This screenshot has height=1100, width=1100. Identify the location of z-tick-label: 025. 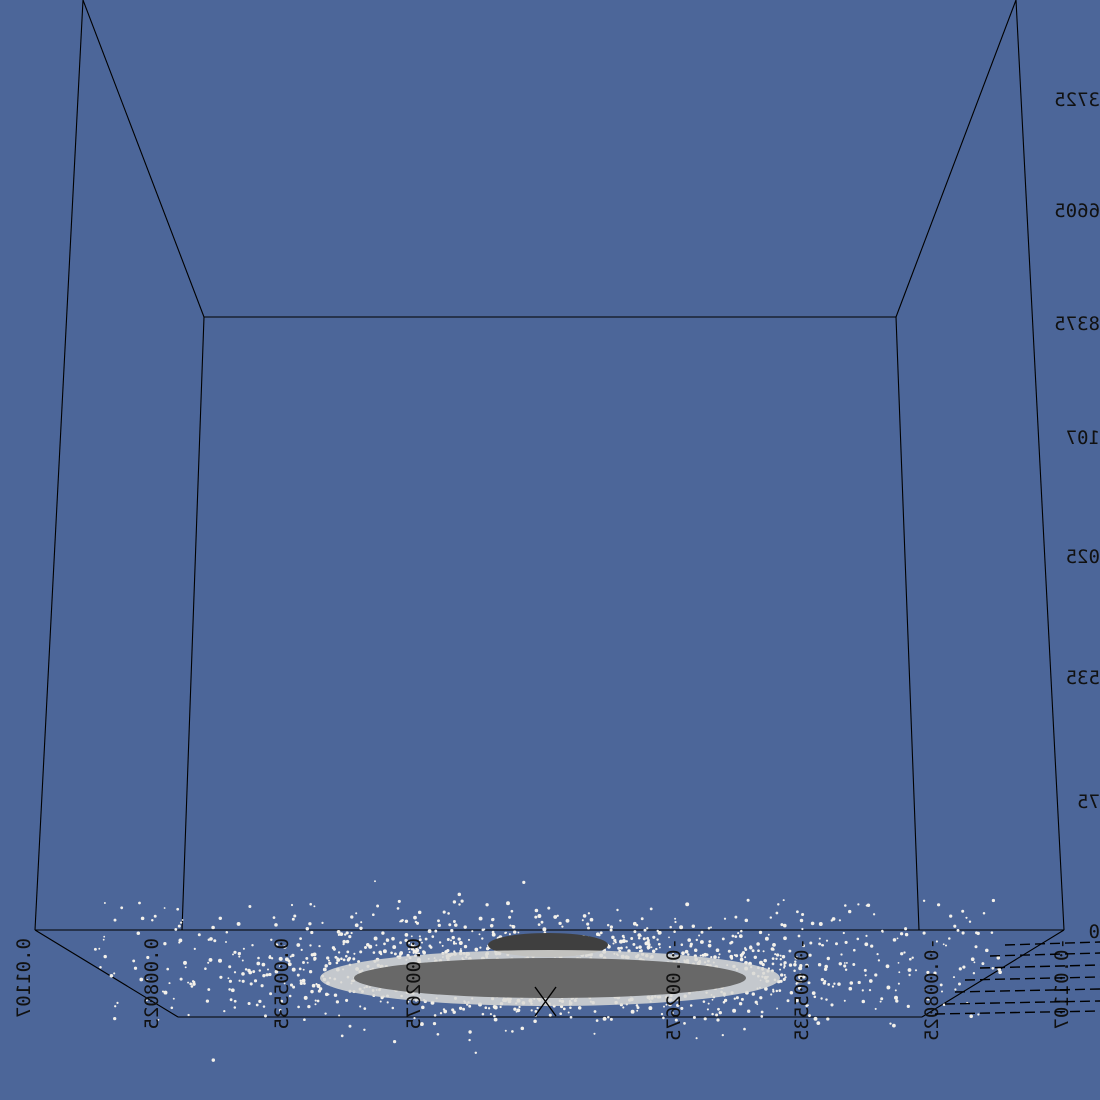
(1083, 557).